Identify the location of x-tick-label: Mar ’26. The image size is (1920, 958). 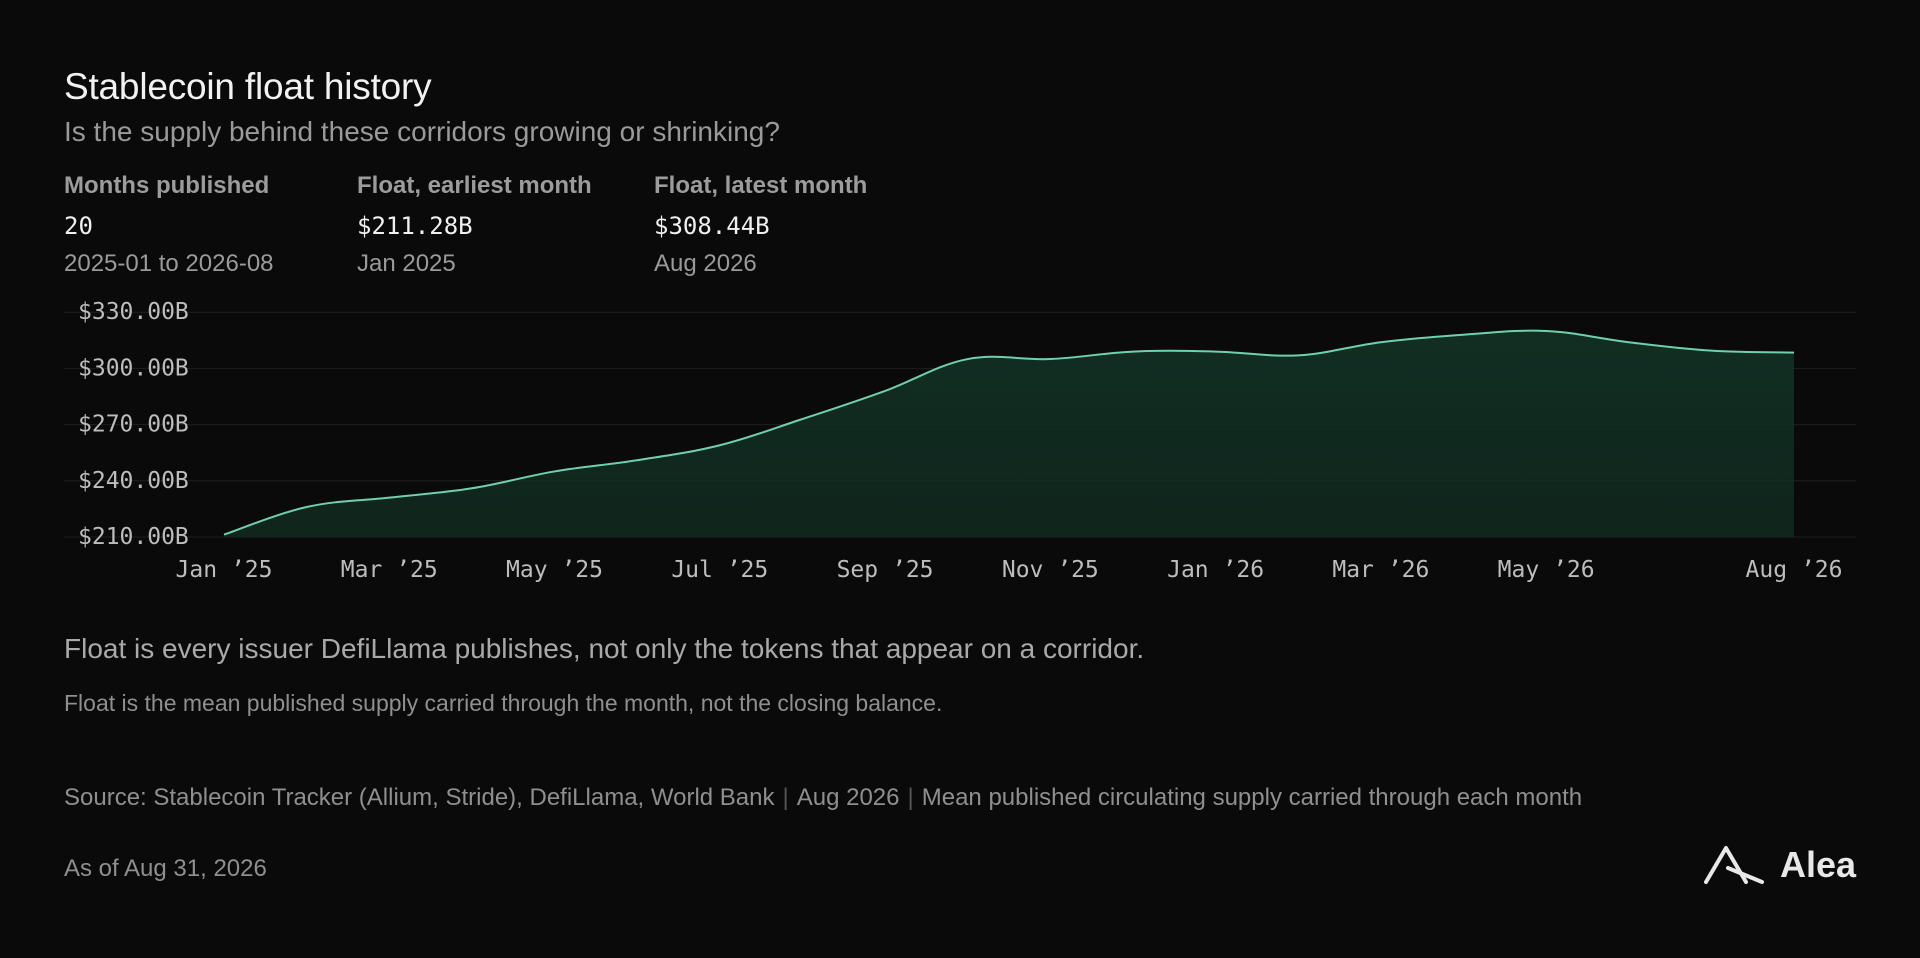
(1380, 570).